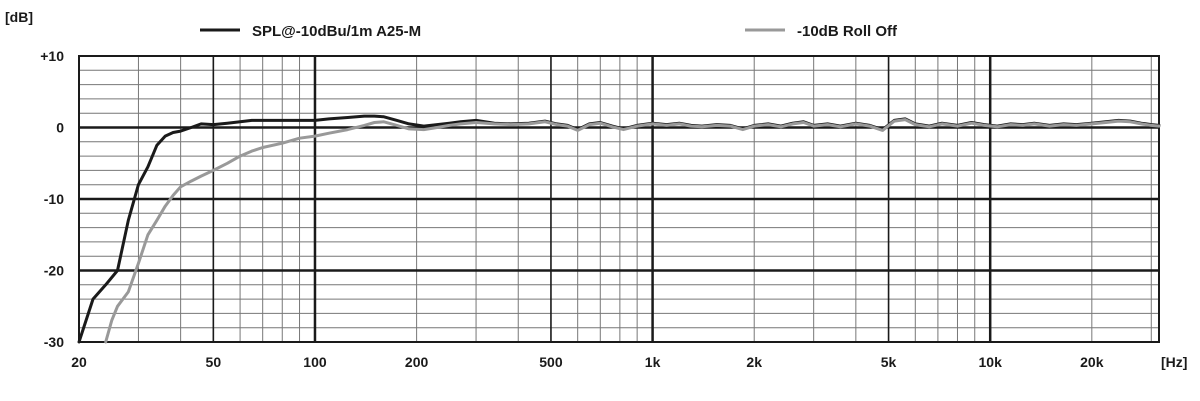  I want to click on x-tick-label: 100, so click(315, 362).